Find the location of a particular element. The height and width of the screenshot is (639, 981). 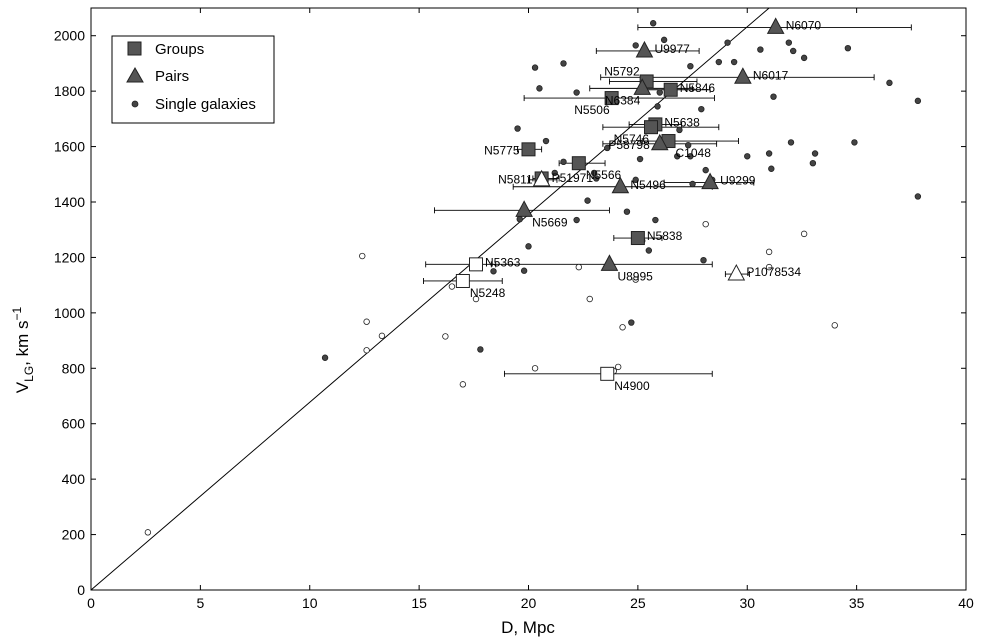

pair-label: N6070 is located at coordinates (804, 25).